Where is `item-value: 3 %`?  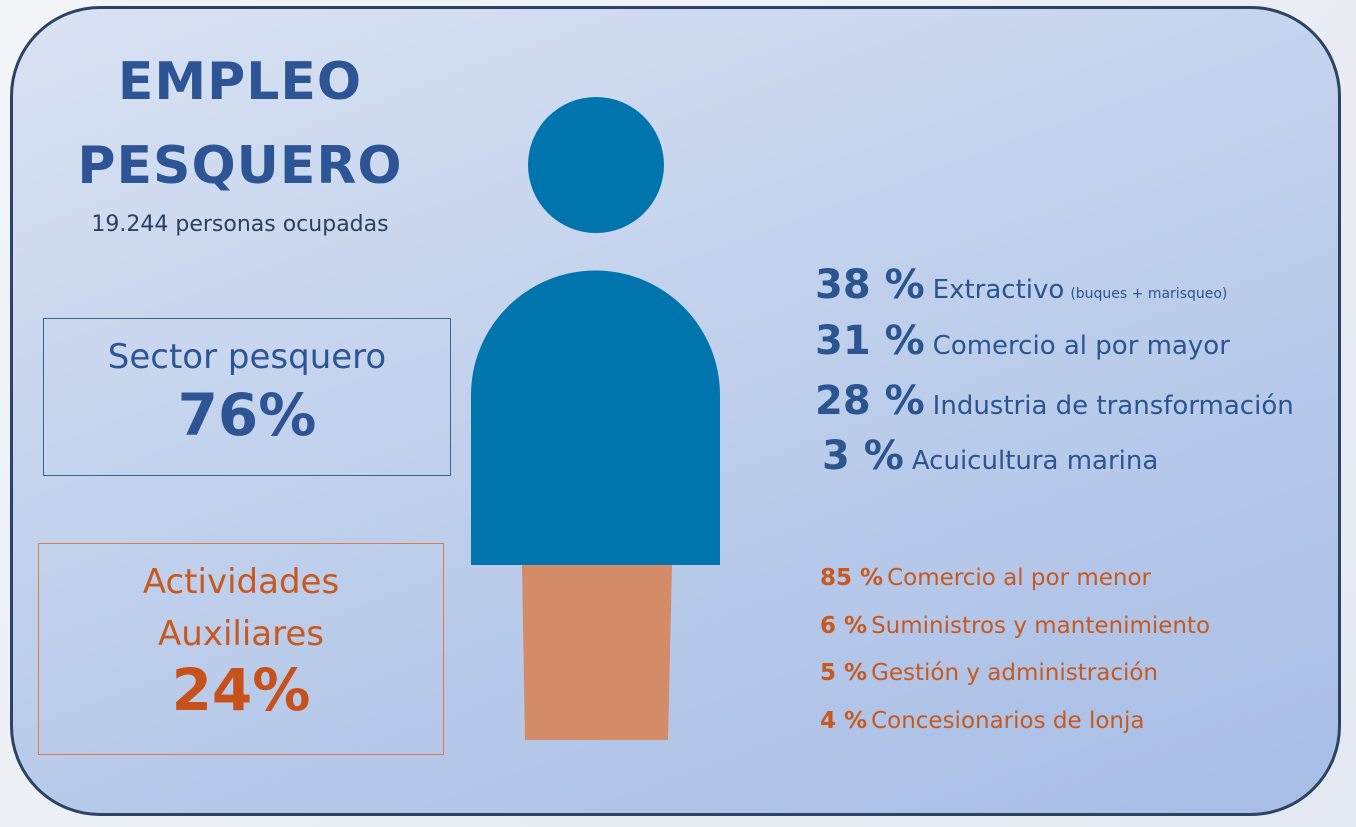
item-value: 3 % is located at coordinates (863, 456).